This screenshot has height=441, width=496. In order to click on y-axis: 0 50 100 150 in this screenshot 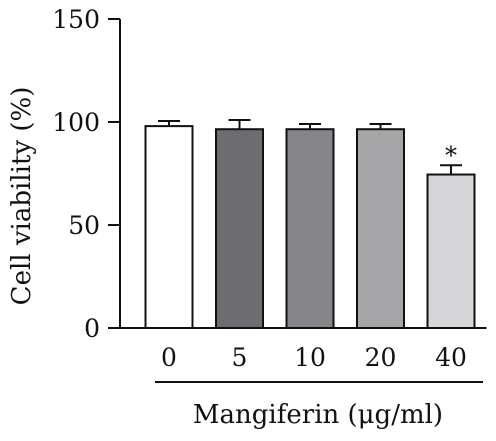, I will do `click(86, 174)`.